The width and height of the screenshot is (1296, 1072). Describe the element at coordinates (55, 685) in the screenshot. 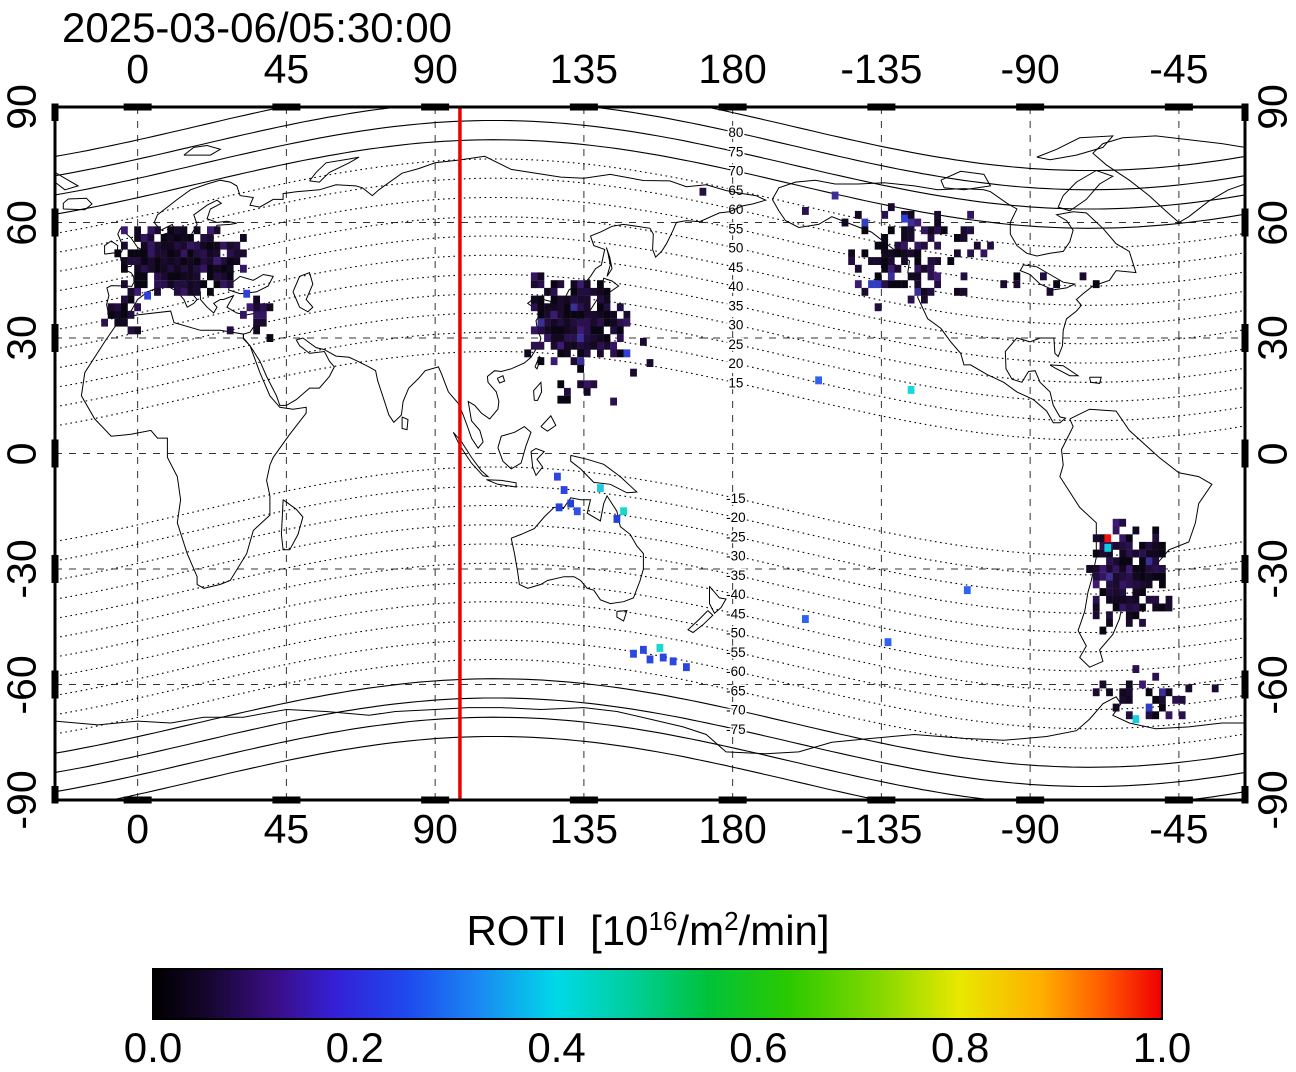

I see `tick-bar-left` at that location.